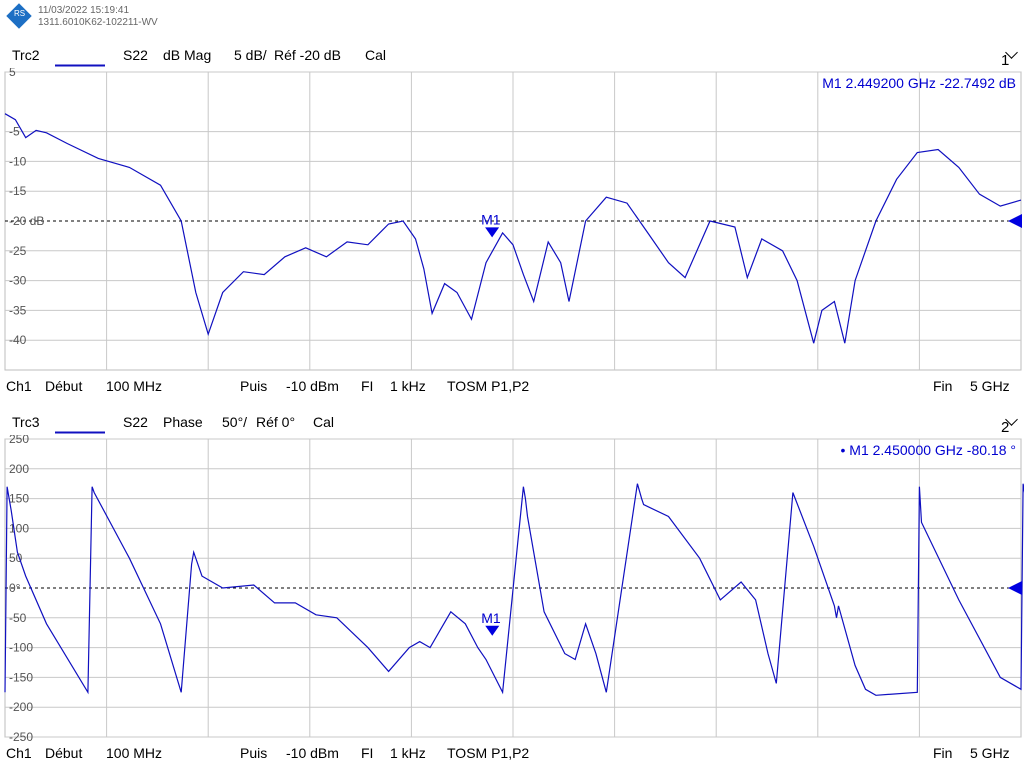 This screenshot has height=768, width=1024. I want to click on rs-logo: RS, so click(19, 16).